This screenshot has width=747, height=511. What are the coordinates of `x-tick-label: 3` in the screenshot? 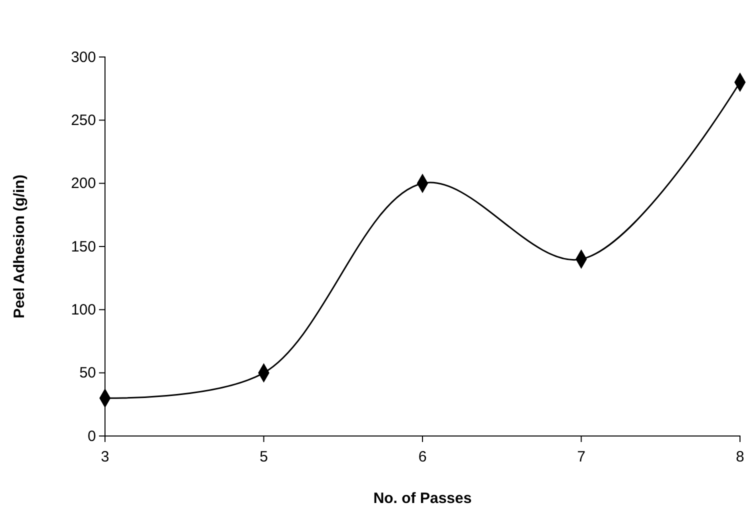 It's located at (105, 457).